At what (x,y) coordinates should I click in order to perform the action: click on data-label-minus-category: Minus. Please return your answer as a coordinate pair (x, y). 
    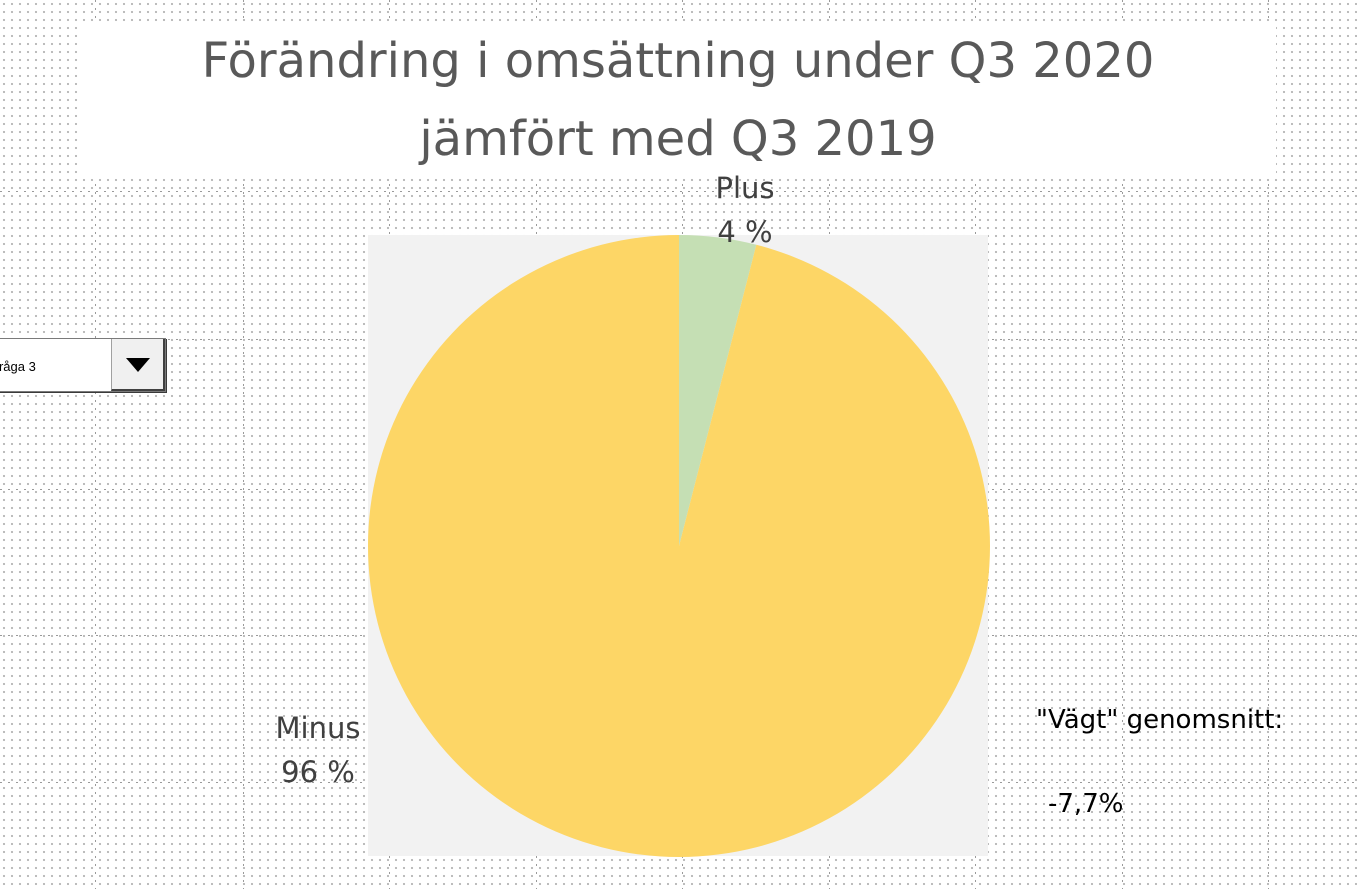
    Looking at the image, I should click on (318, 728).